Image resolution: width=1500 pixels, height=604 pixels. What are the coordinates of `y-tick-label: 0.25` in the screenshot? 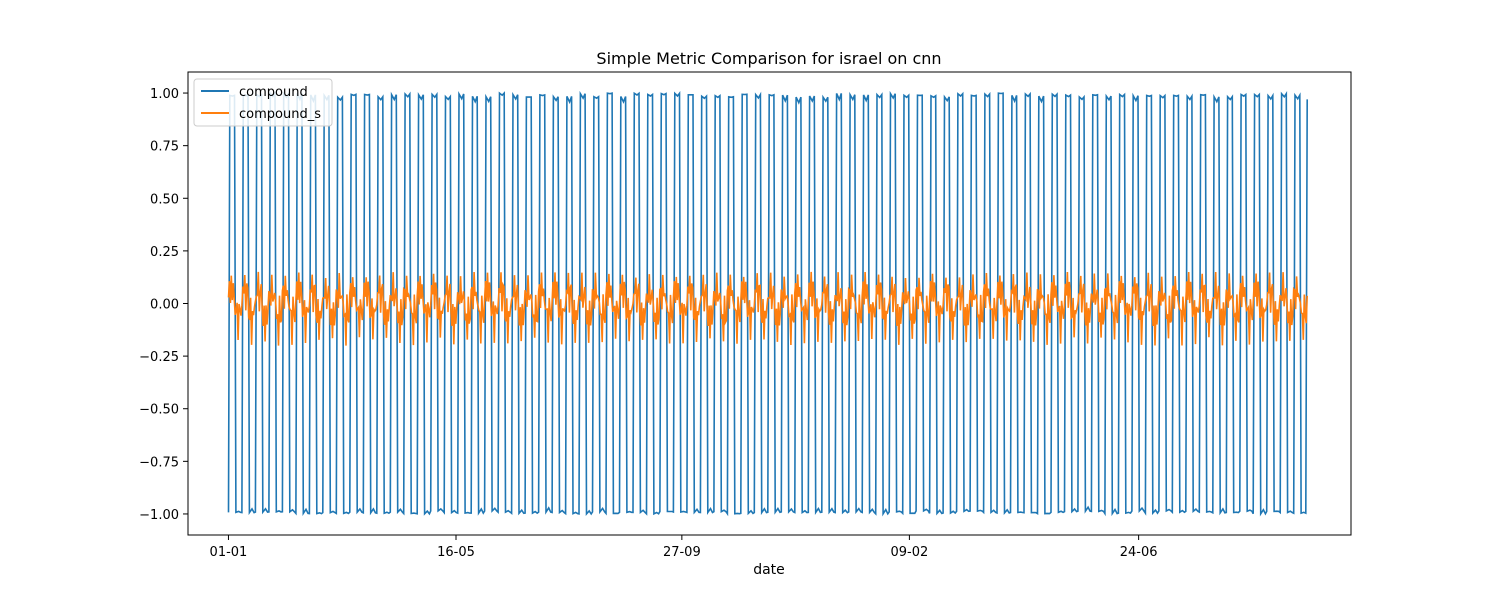 It's located at (164, 252).